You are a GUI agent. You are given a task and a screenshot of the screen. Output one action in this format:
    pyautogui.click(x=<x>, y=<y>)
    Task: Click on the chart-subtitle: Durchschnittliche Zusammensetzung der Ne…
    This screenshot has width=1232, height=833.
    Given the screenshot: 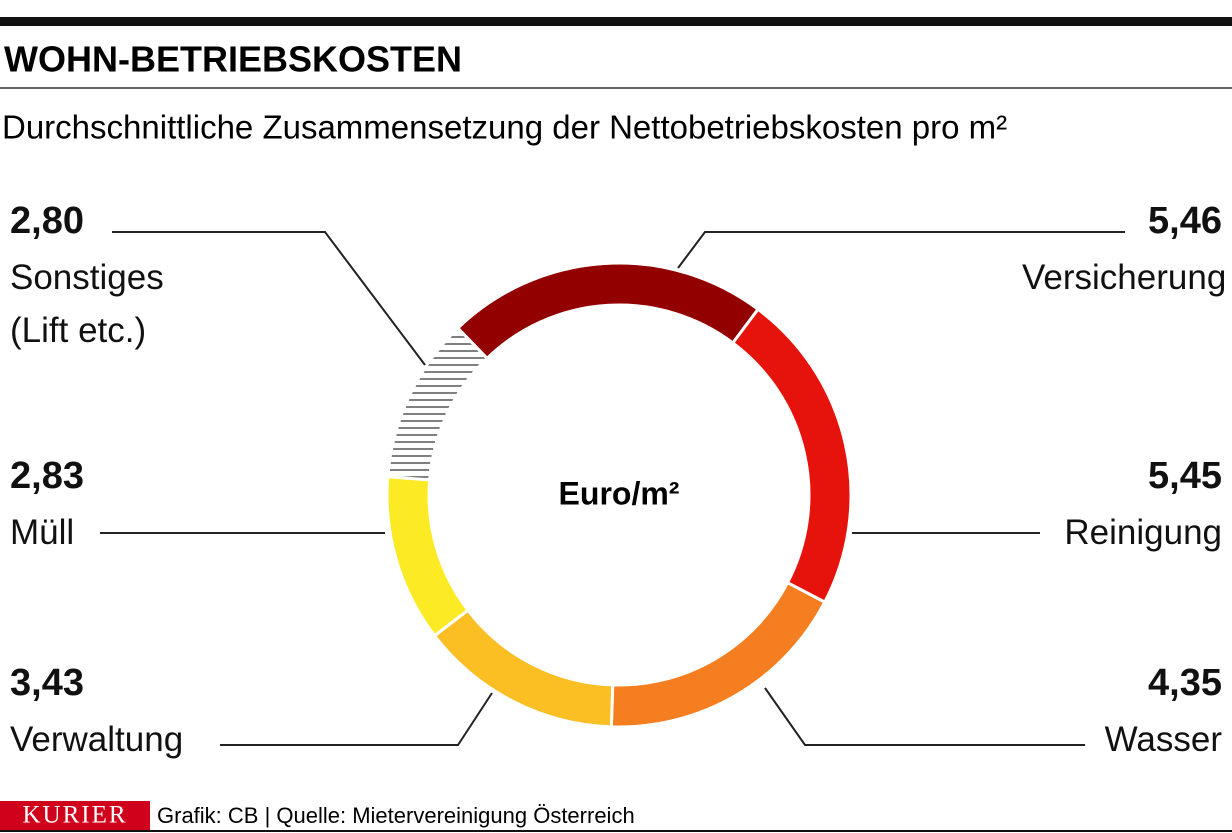 What is the action you would take?
    pyautogui.click(x=504, y=127)
    